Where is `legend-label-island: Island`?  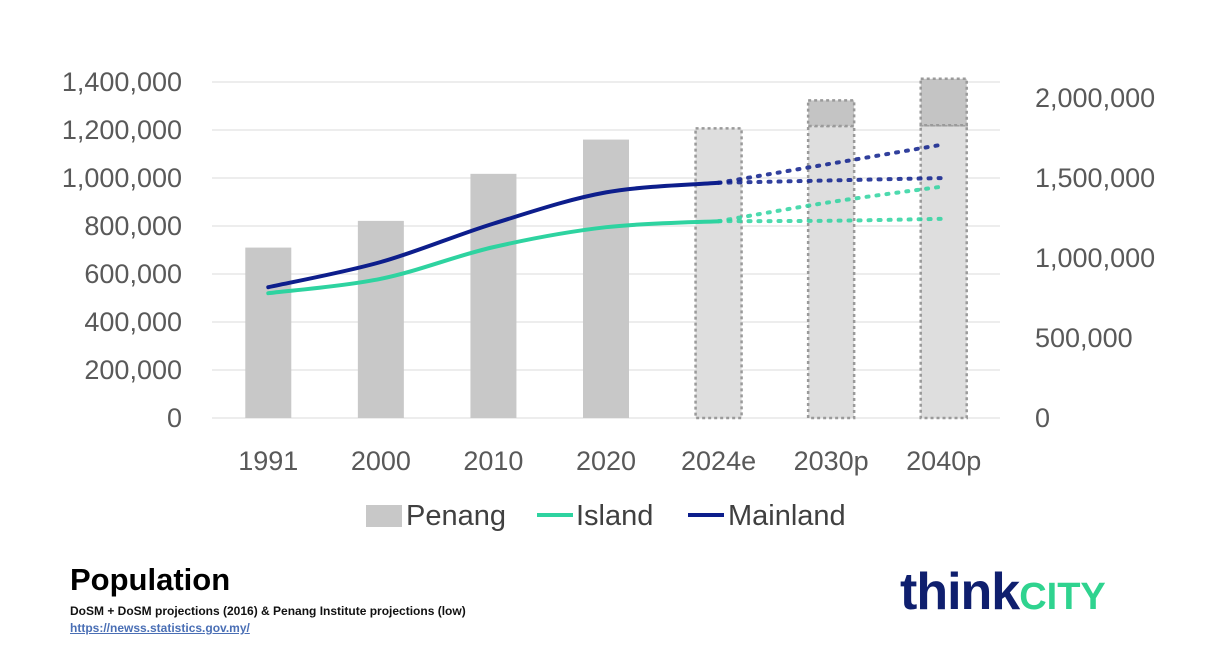
legend-label-island: Island is located at coordinates (614, 516).